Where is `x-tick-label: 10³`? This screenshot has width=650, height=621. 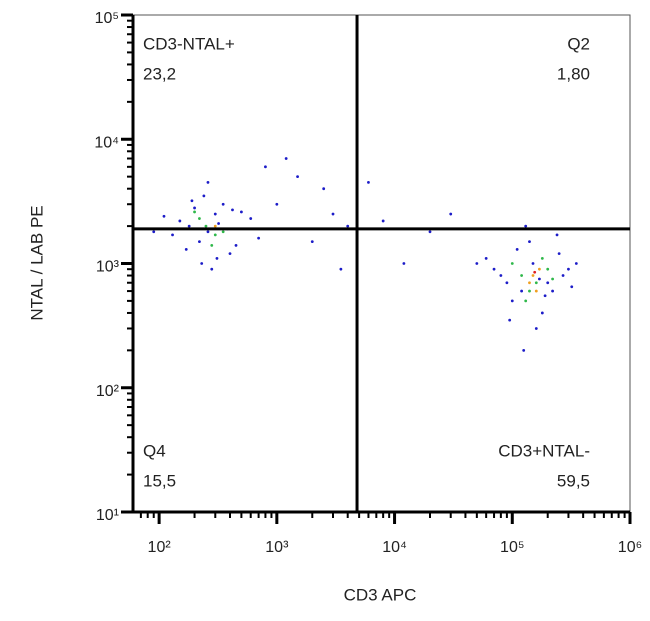 x-tick-label: 10³ is located at coordinates (277, 547).